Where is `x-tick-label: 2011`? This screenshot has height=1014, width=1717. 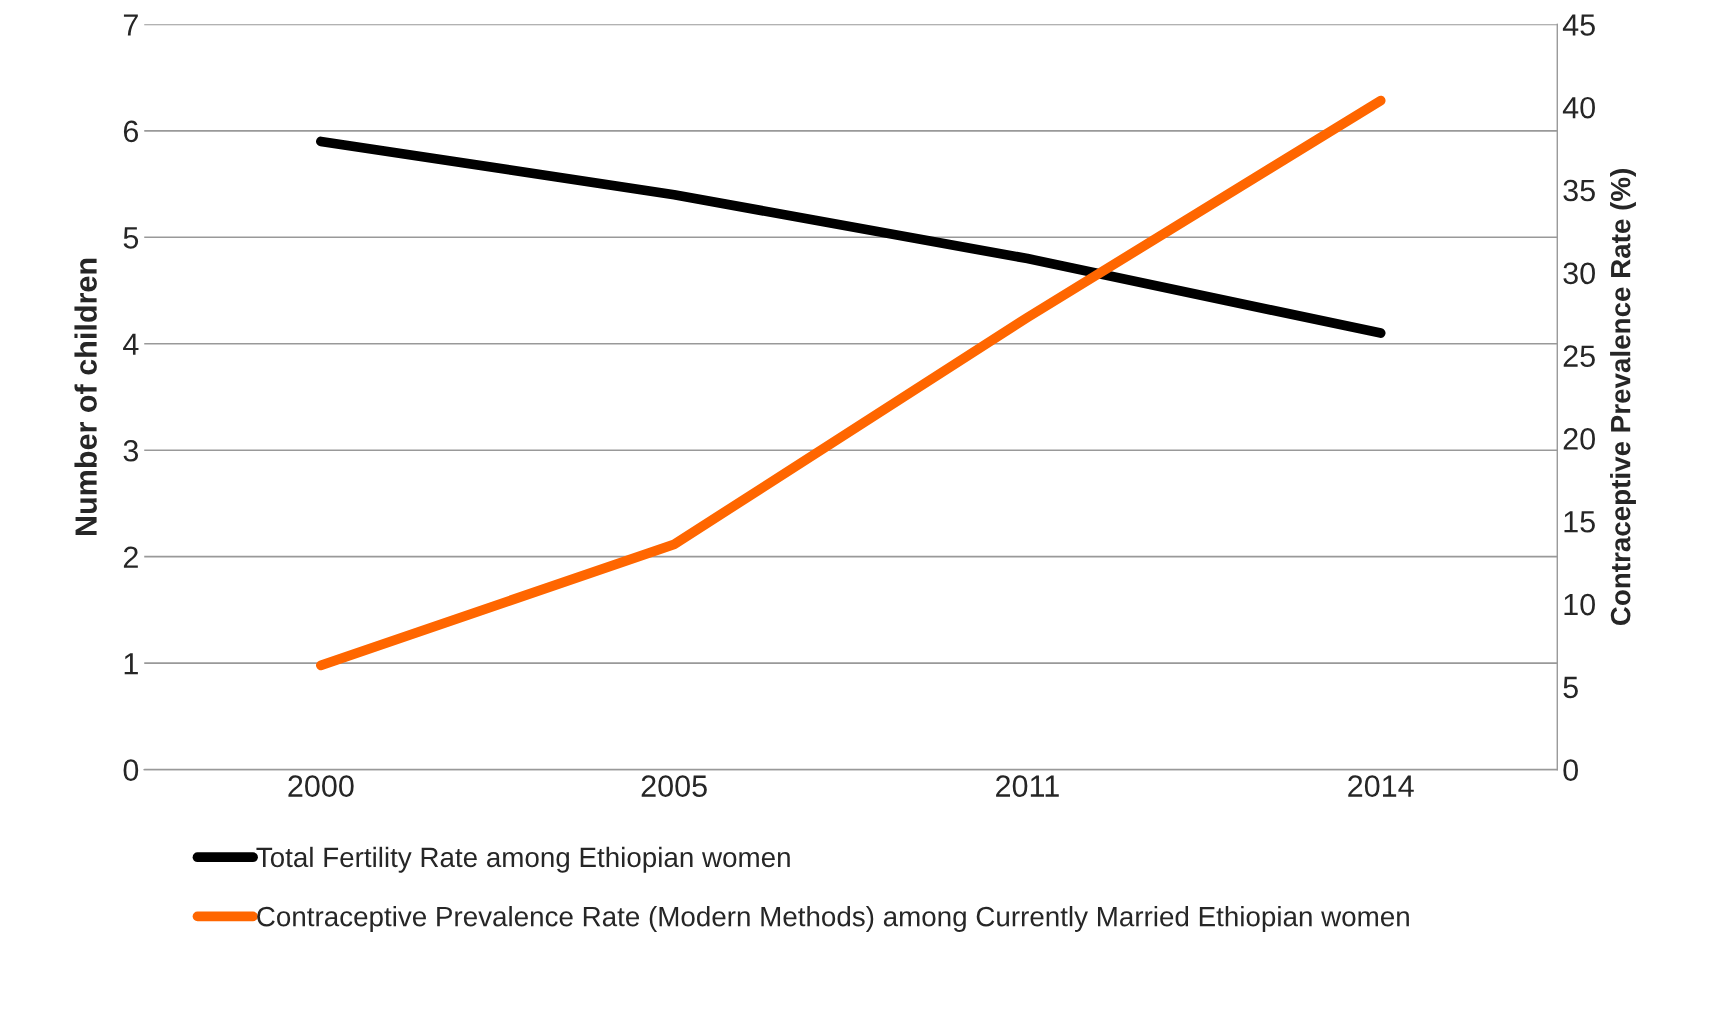
x-tick-label: 2011 is located at coordinates (1027, 786).